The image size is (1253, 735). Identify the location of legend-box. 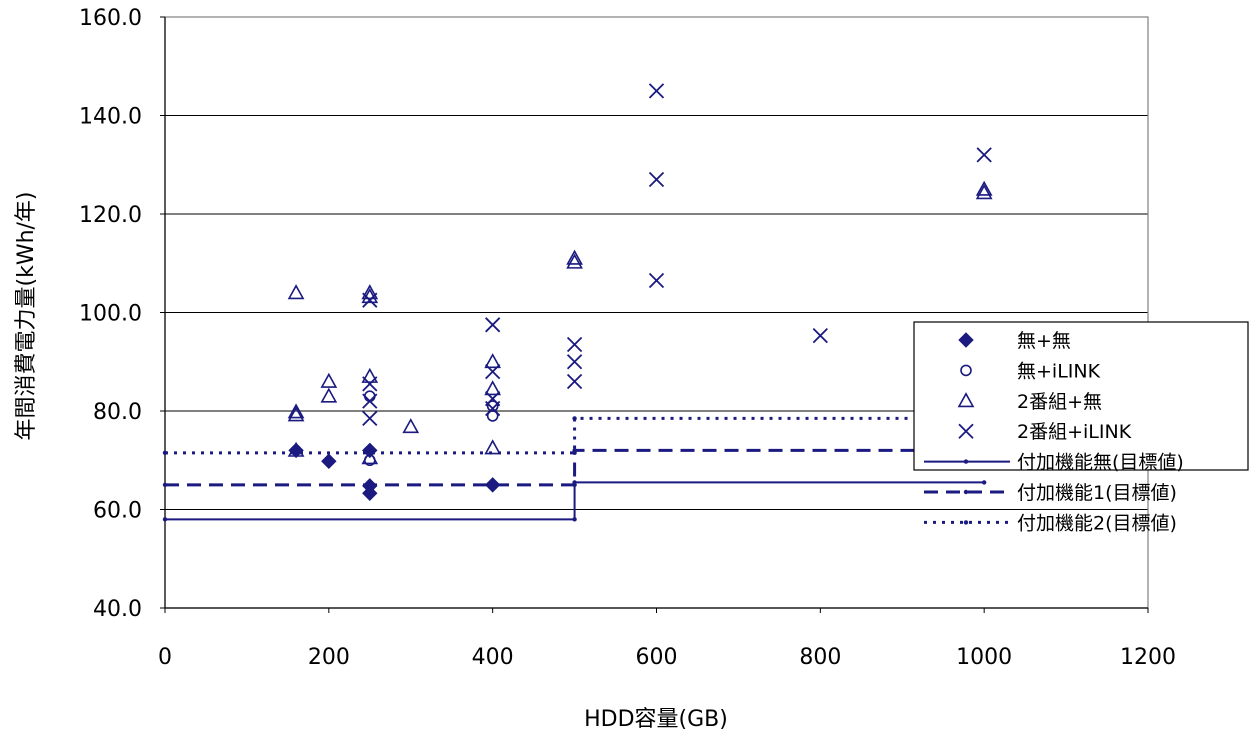
(1081, 396).